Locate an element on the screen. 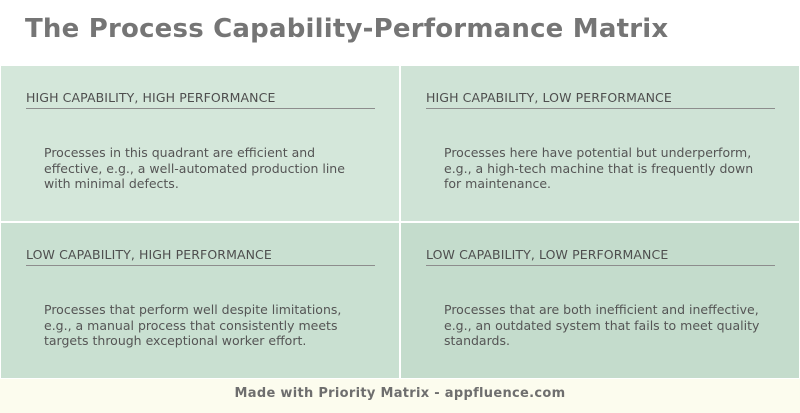 The width and height of the screenshot is (800, 413). quadrant-heading: HIGH CAPABILITY, LOW PERFORMANCE is located at coordinates (600, 99).